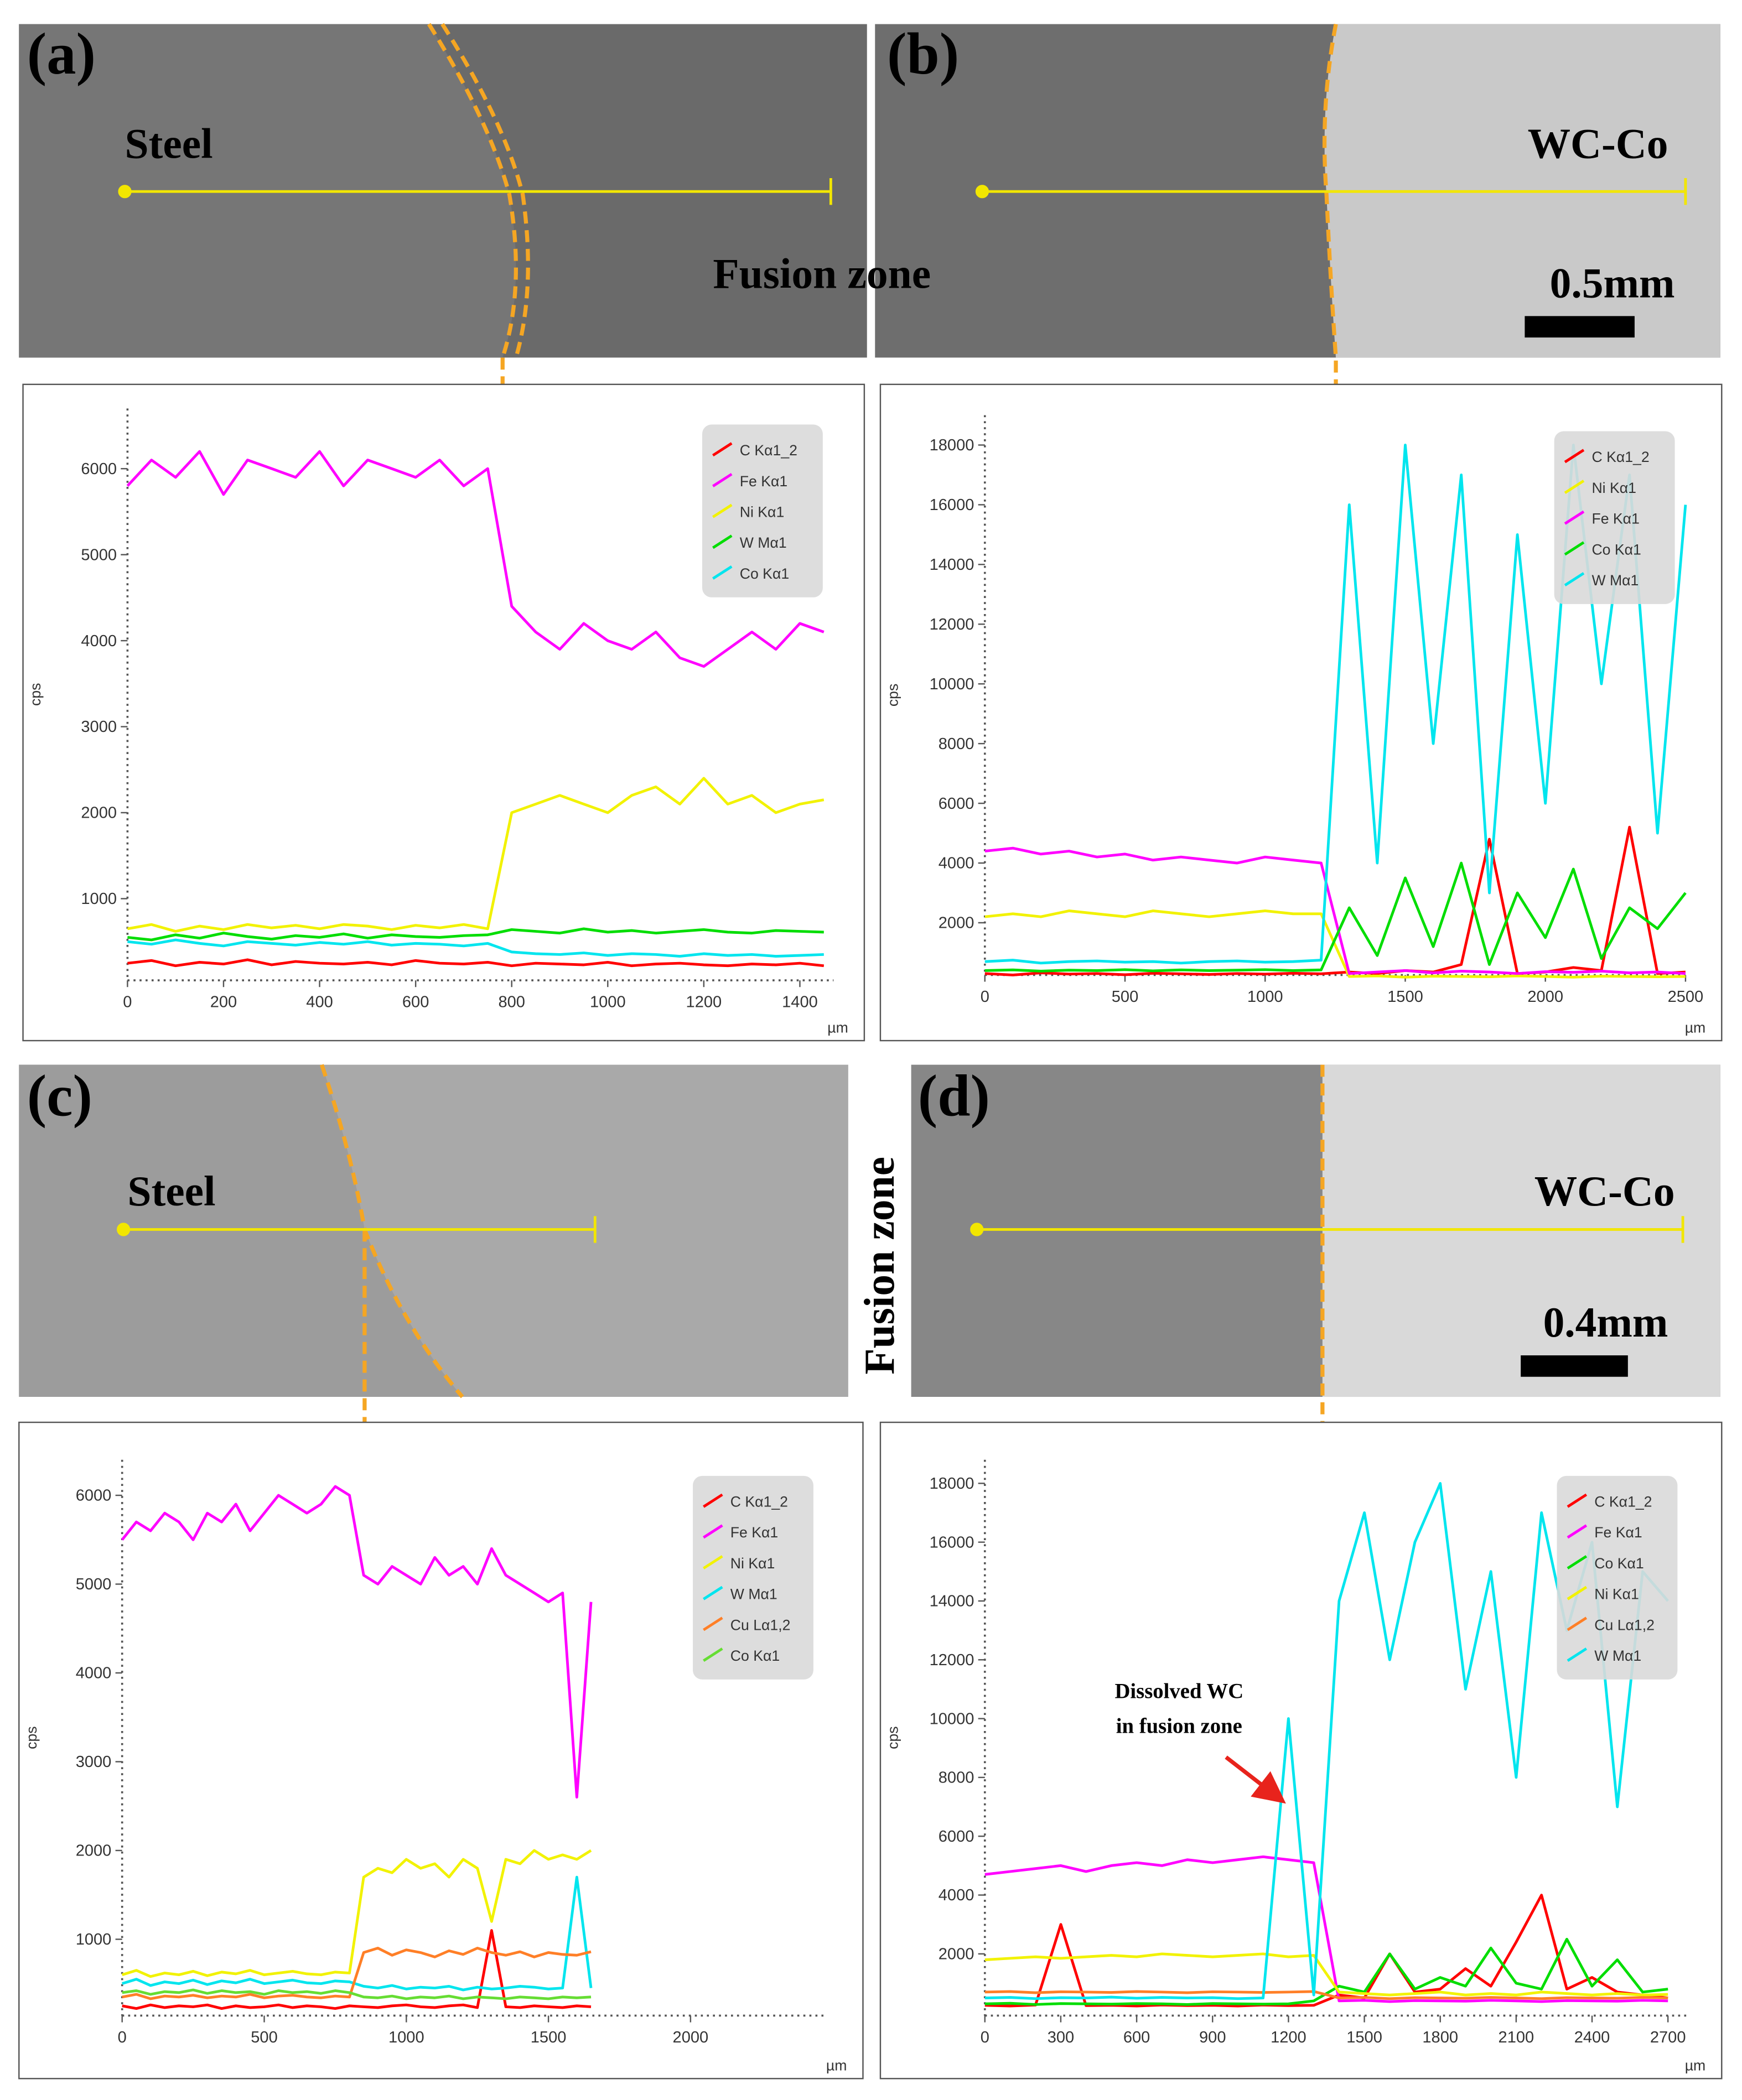 The height and width of the screenshot is (2100, 1742). I want to click on y-tick-label: 16000, so click(952, 505).